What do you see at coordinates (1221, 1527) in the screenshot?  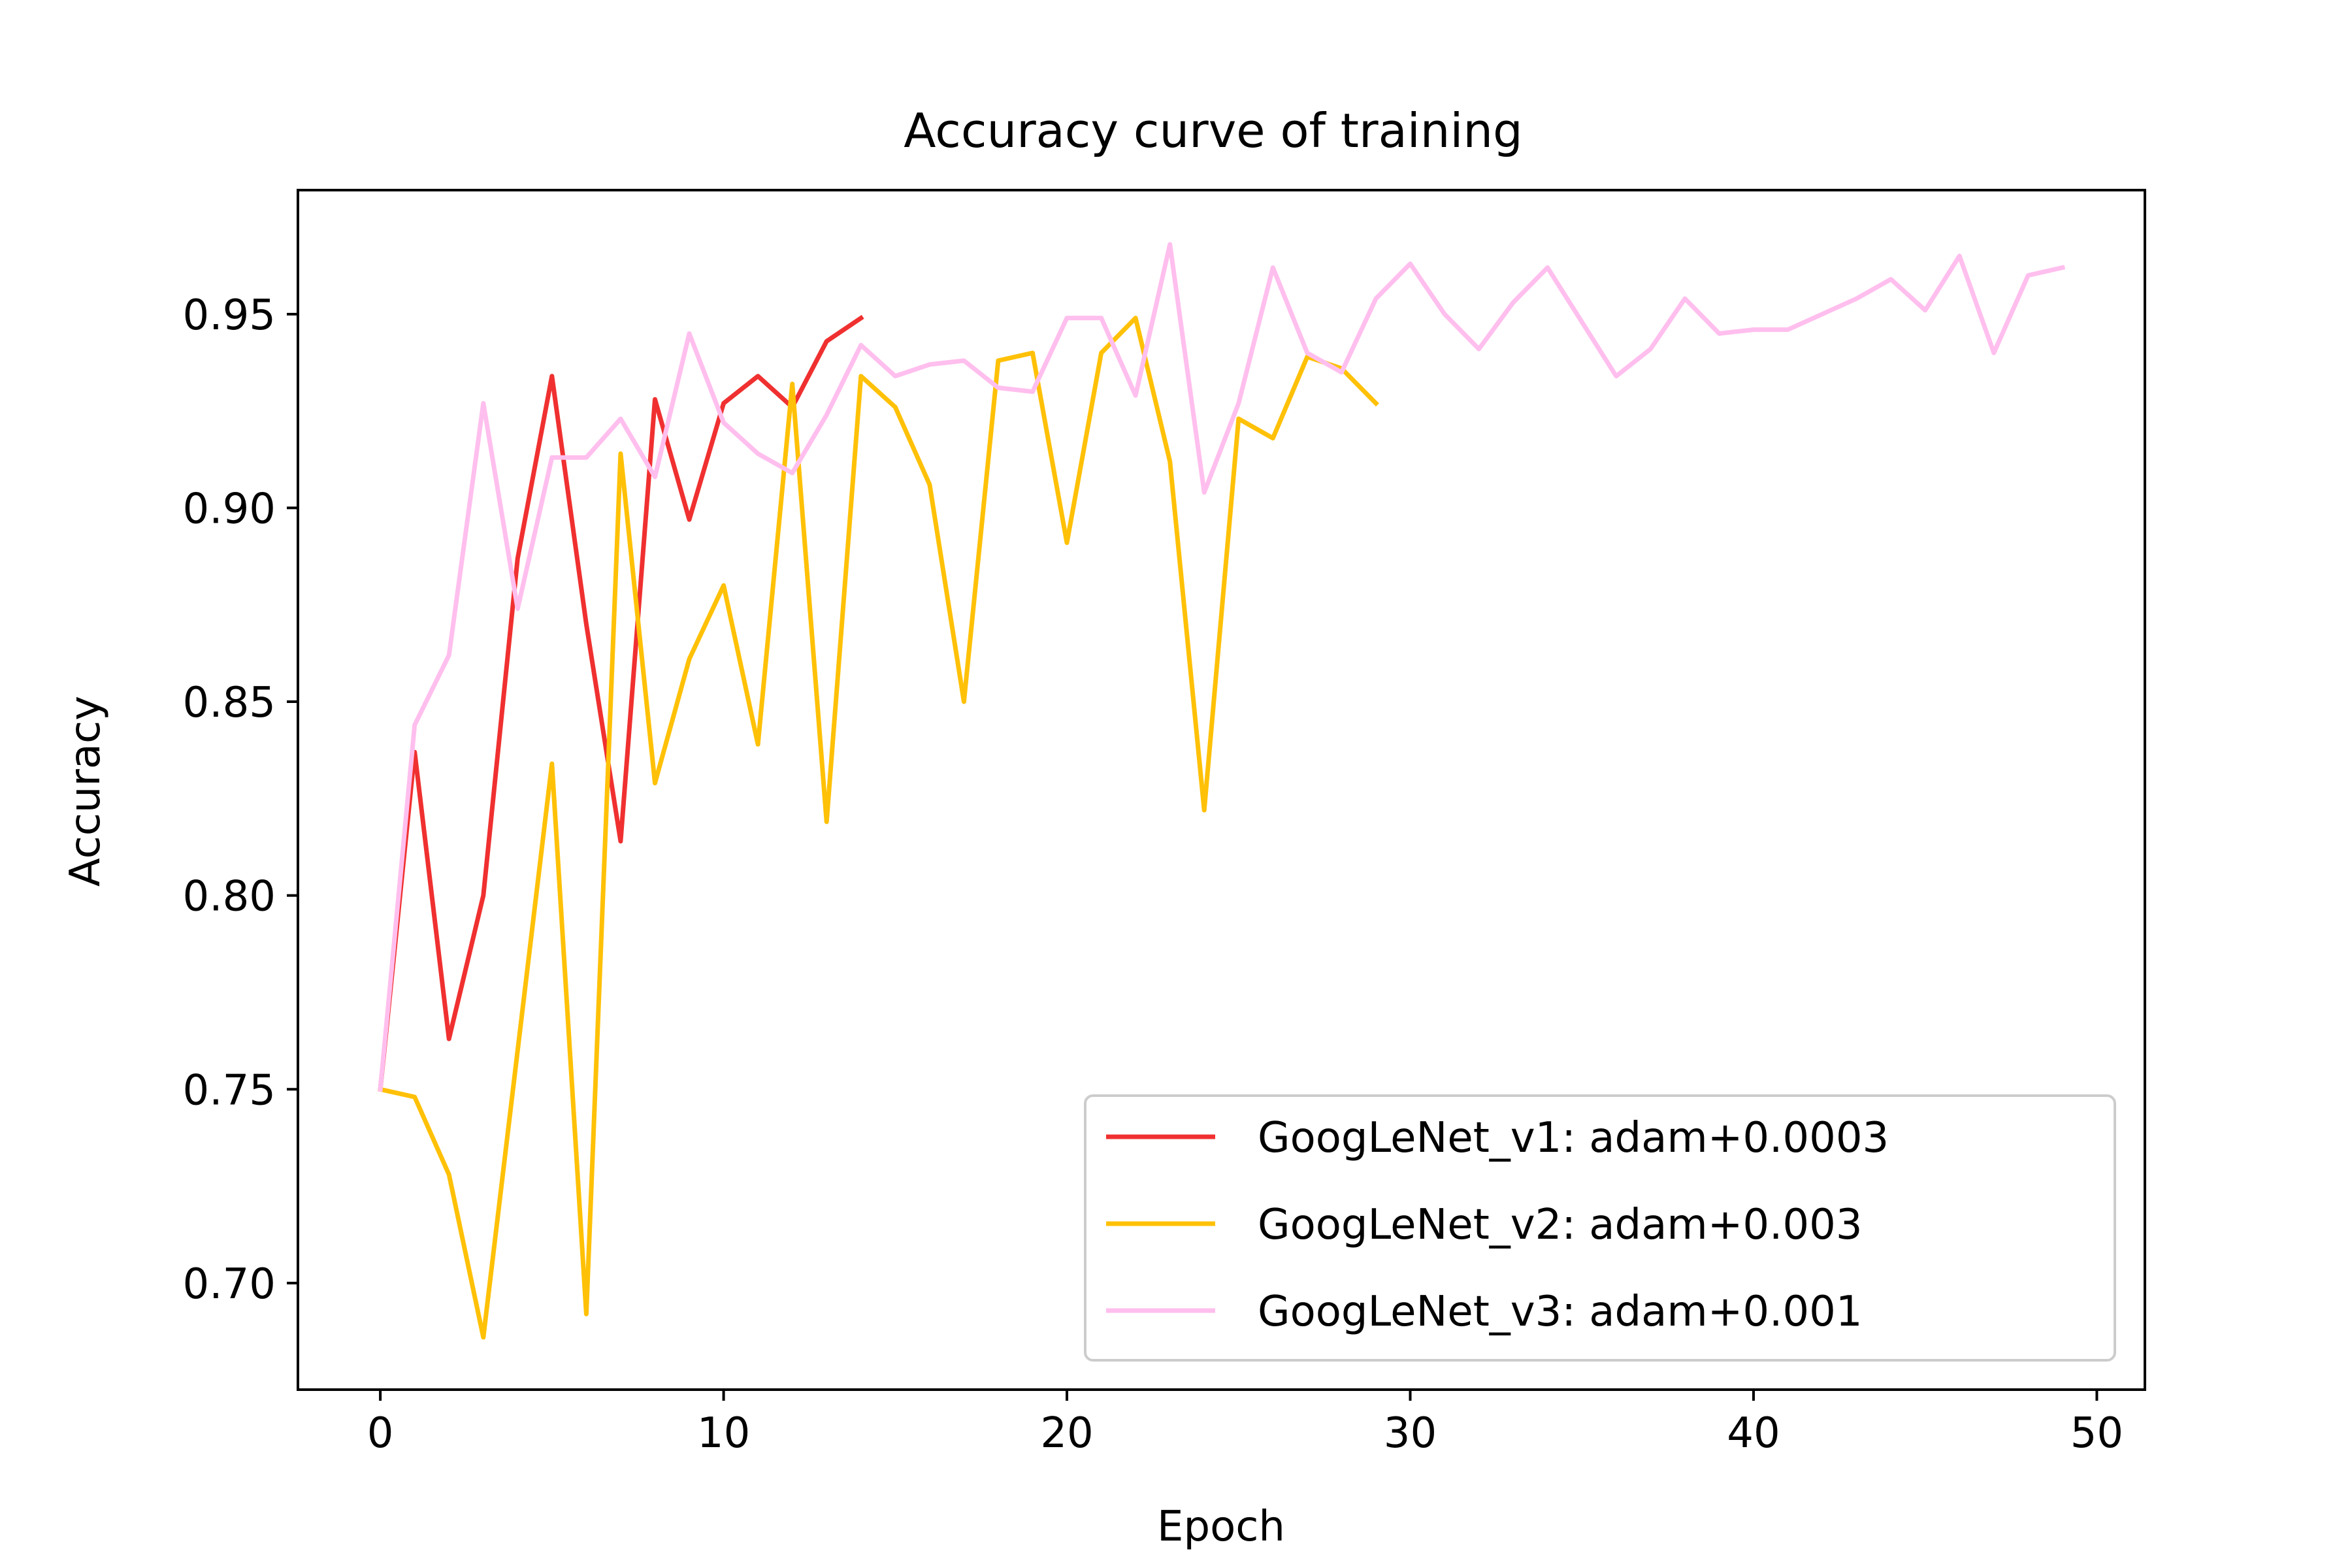 I see `x-axis-label: Epoch` at bounding box center [1221, 1527].